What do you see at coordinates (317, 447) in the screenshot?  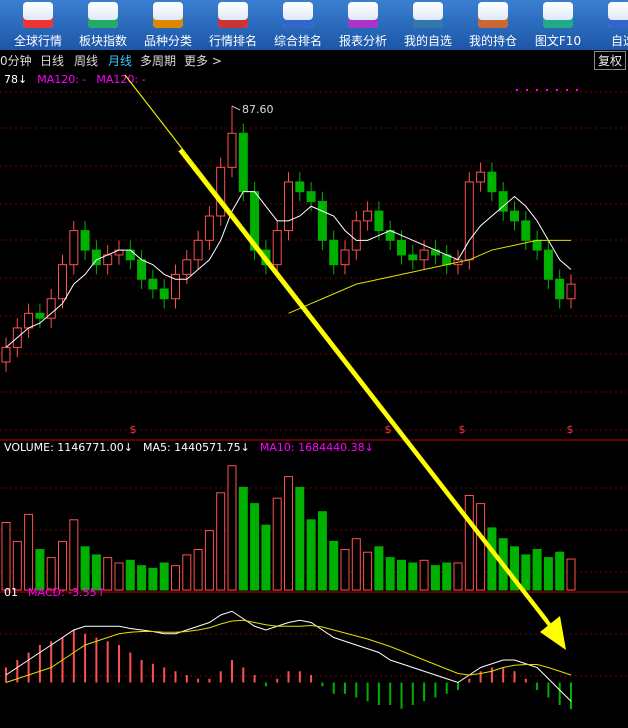 I see `indicator-legend: MA10: 1684440.38↓` at bounding box center [317, 447].